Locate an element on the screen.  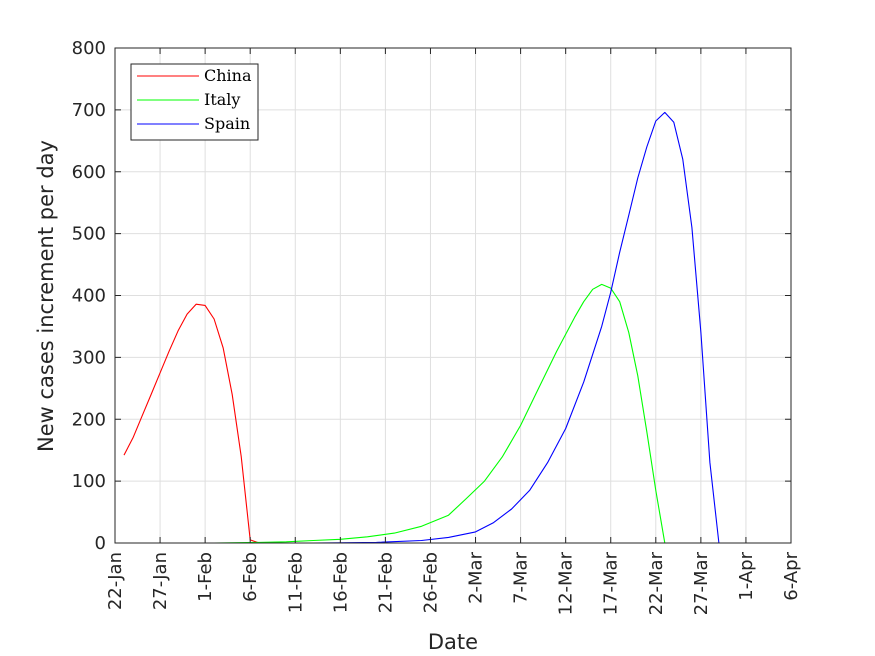
x-tick-label: 1-Apr is located at coordinates (746, 575).